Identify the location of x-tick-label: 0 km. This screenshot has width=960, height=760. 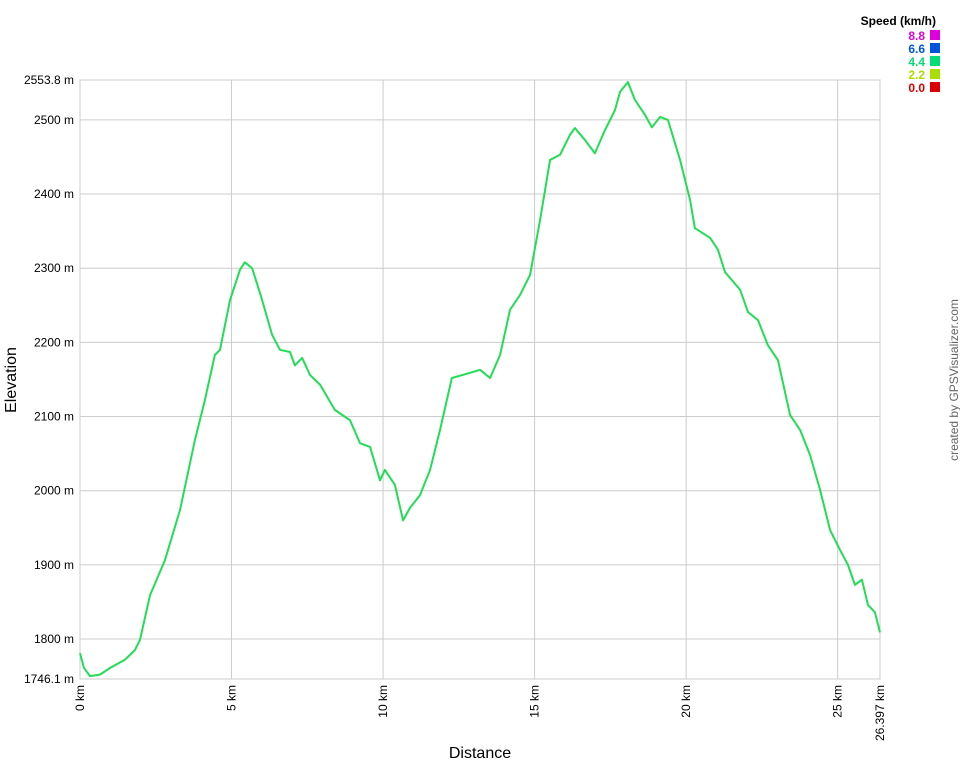
(80, 698).